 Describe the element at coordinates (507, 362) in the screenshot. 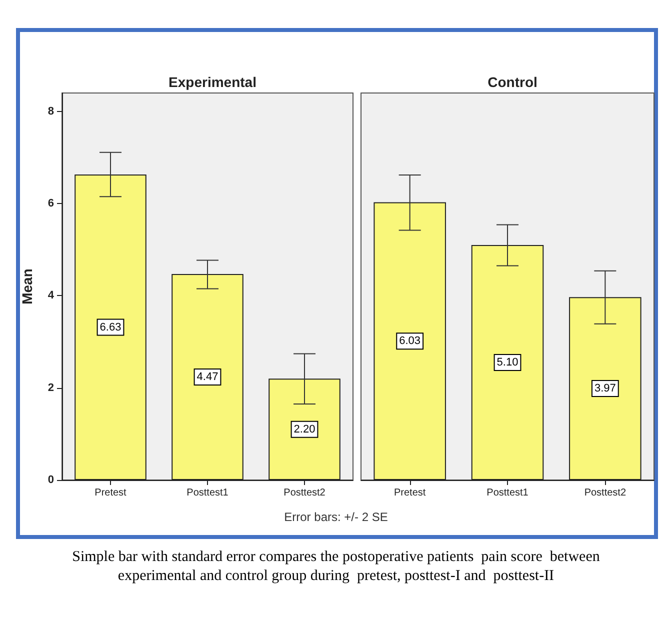

I see `data-label: 5.10` at that location.